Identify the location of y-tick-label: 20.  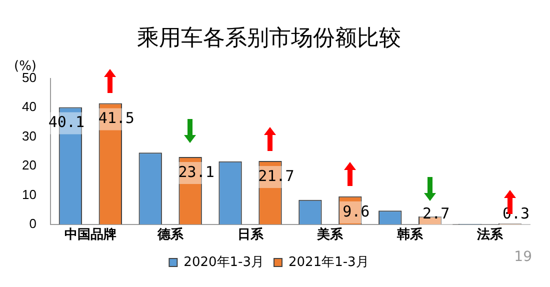
(29, 165).